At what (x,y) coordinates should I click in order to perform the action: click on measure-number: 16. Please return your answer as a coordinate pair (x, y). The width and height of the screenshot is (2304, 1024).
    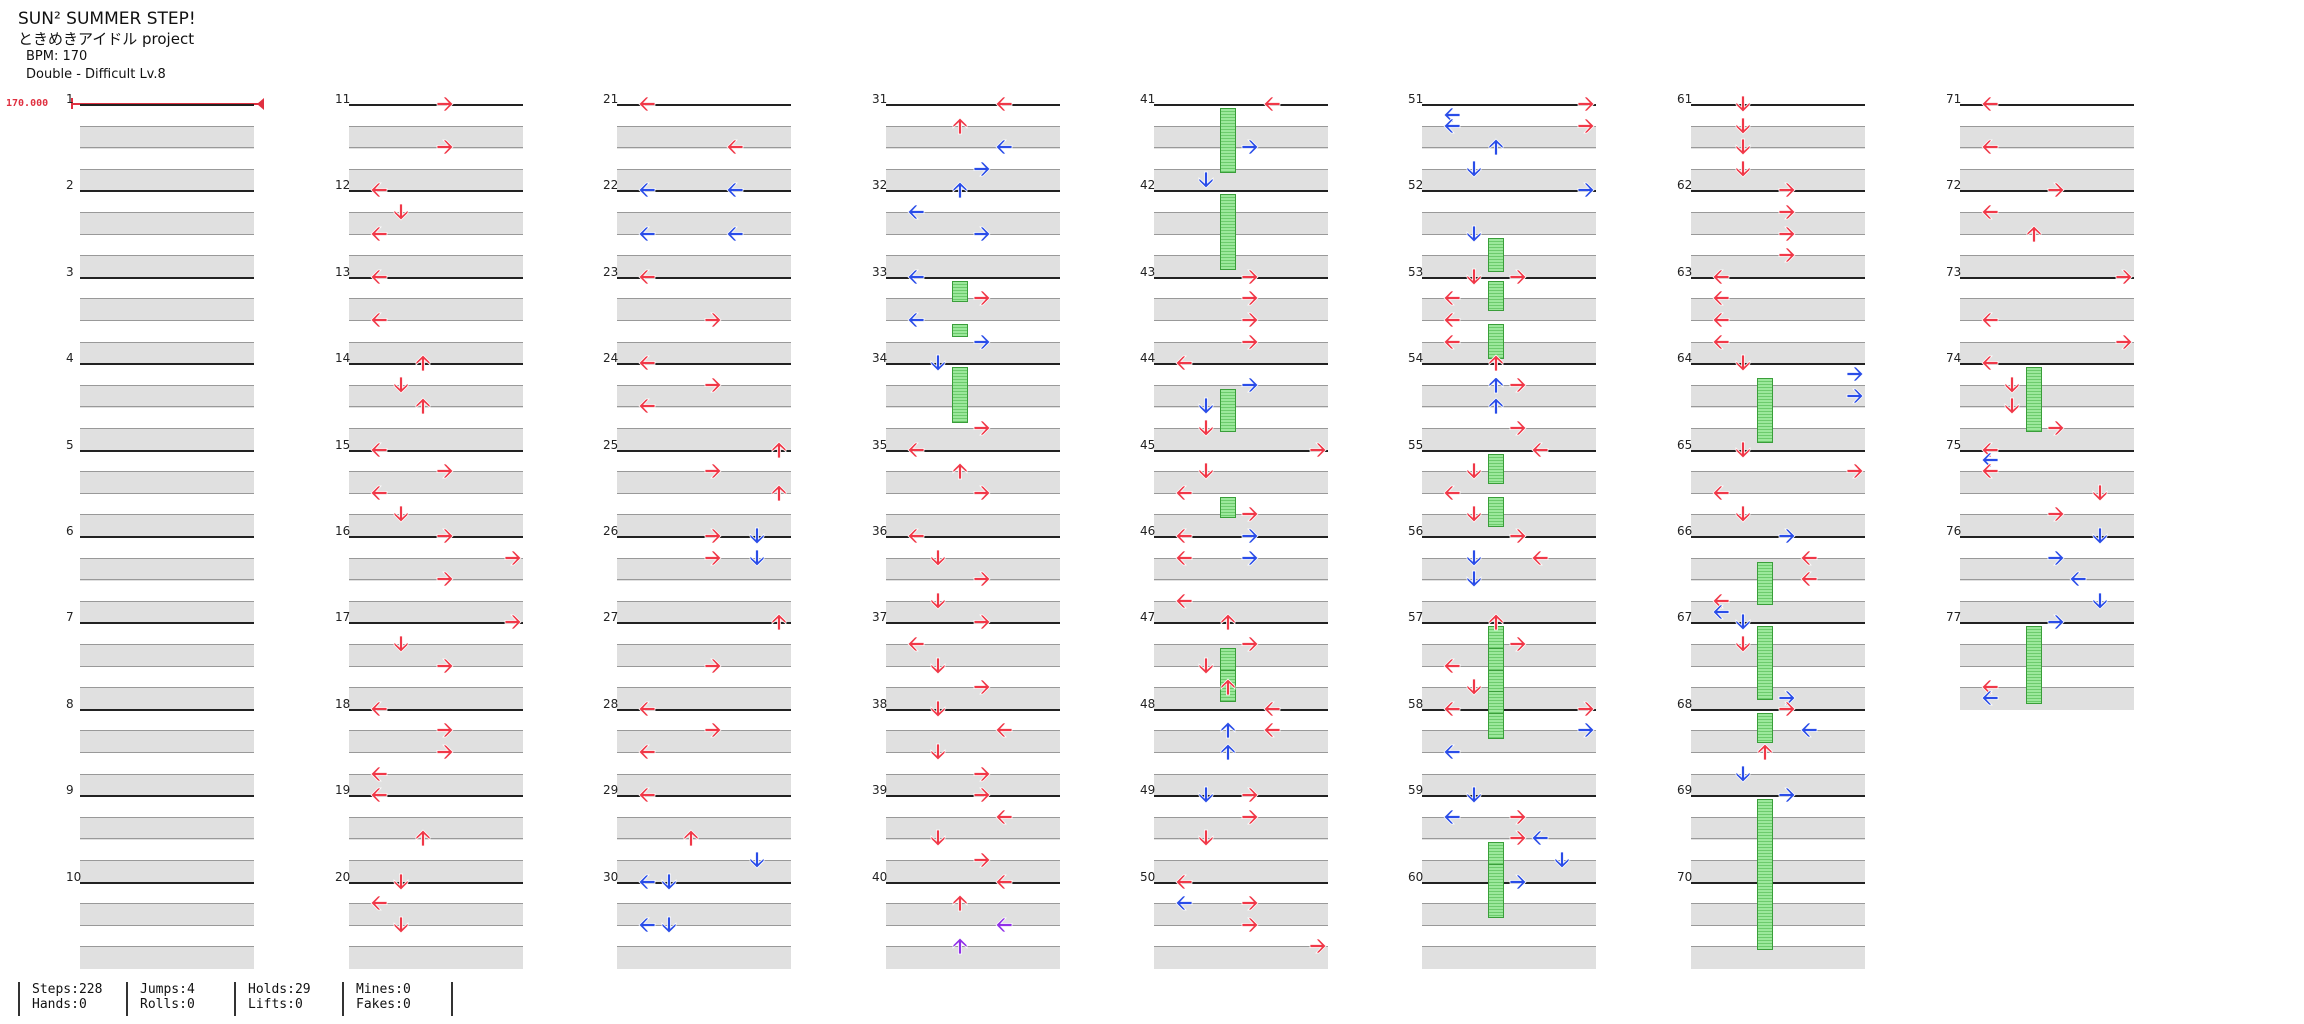
    Looking at the image, I should click on (343, 531).